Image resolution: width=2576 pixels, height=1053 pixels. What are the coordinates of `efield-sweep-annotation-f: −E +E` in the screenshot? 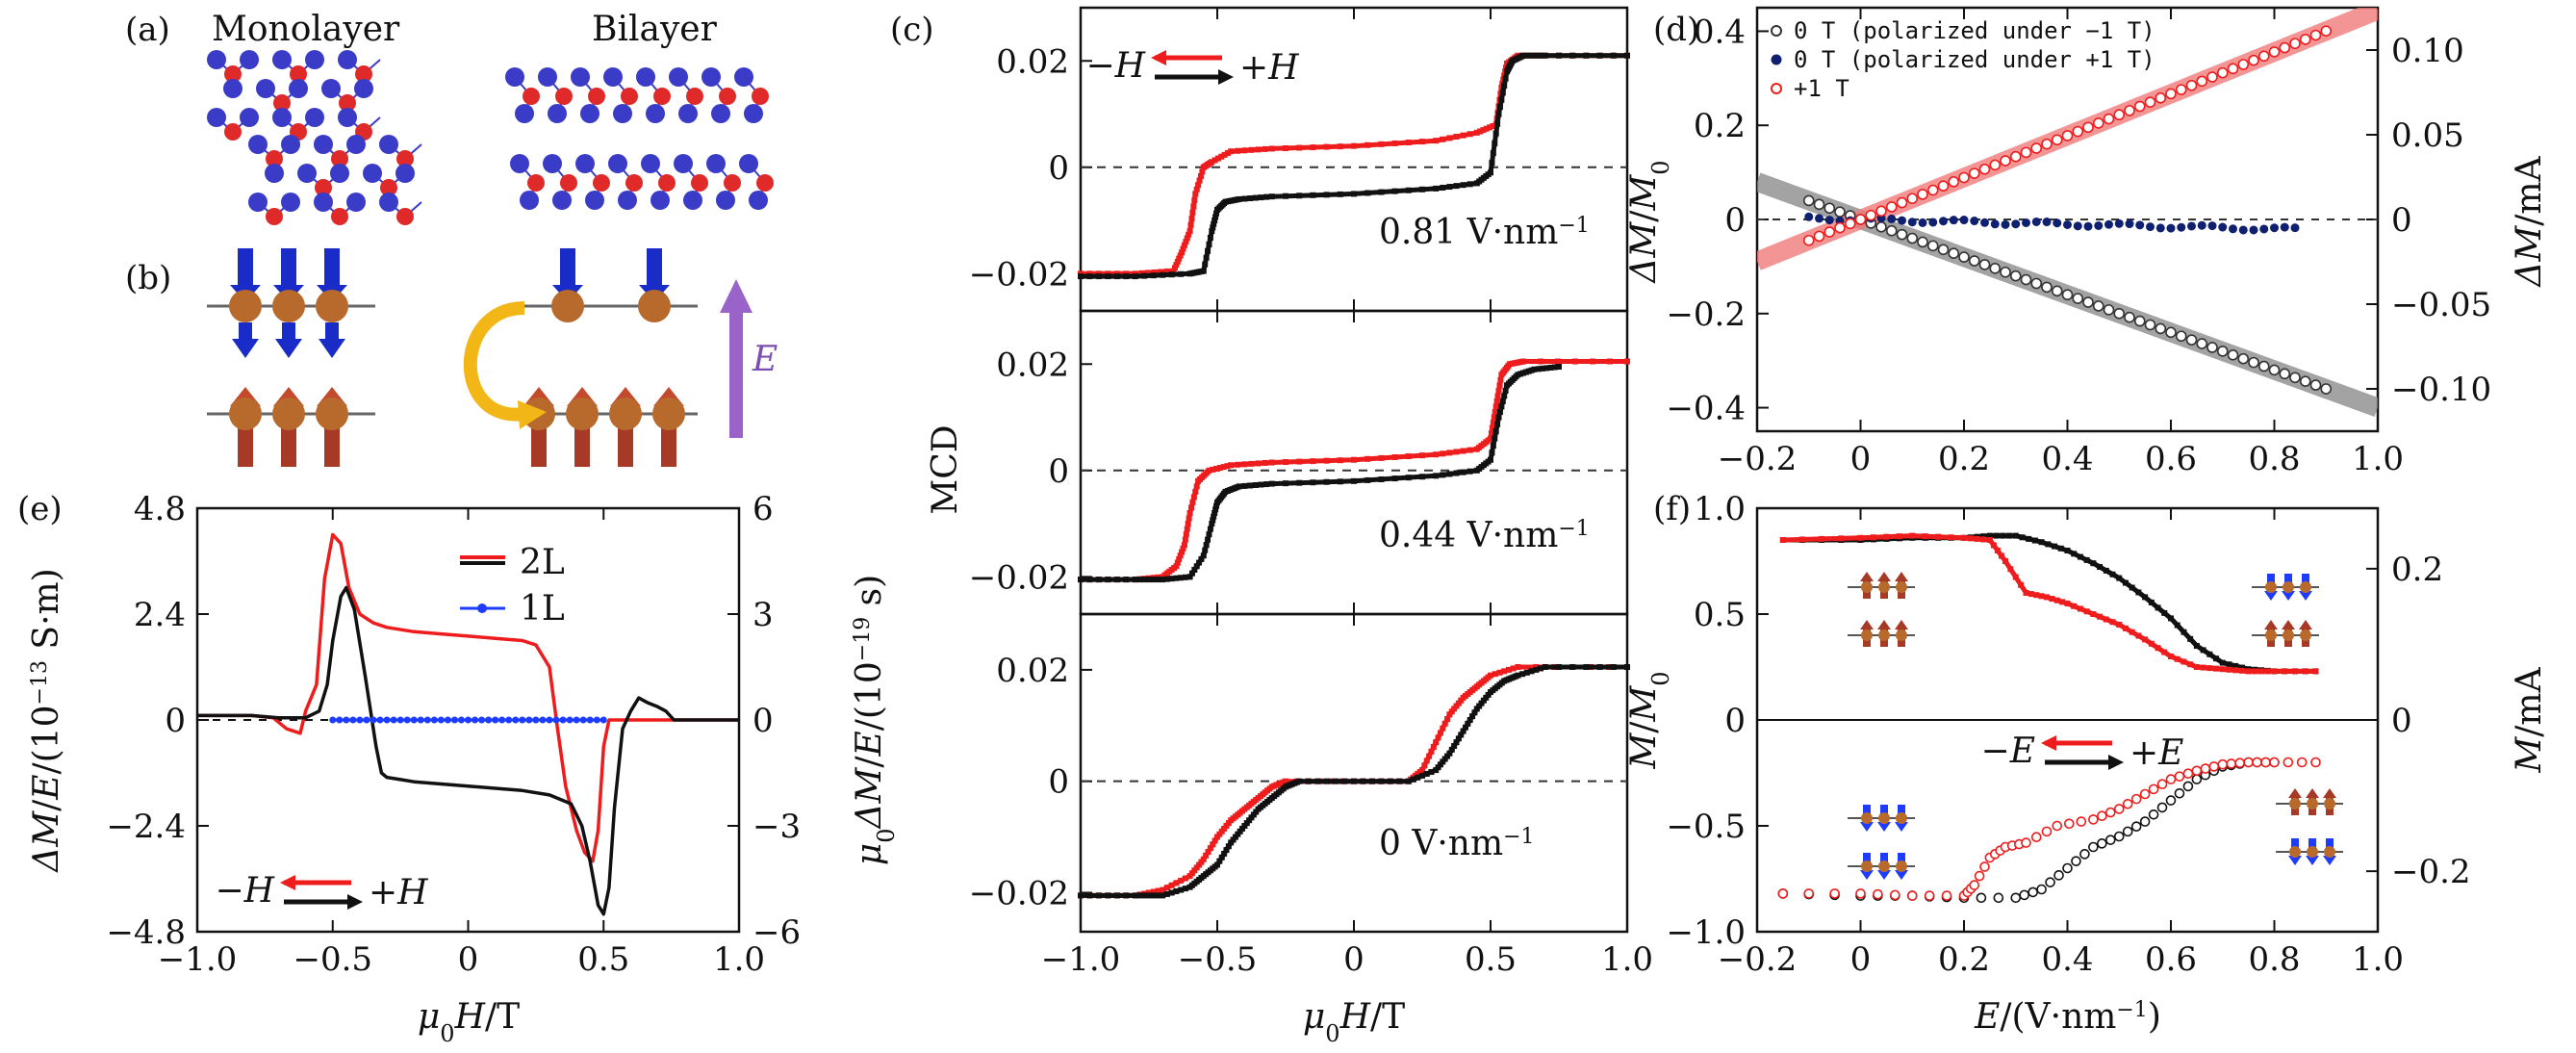 It's located at (2082, 752).